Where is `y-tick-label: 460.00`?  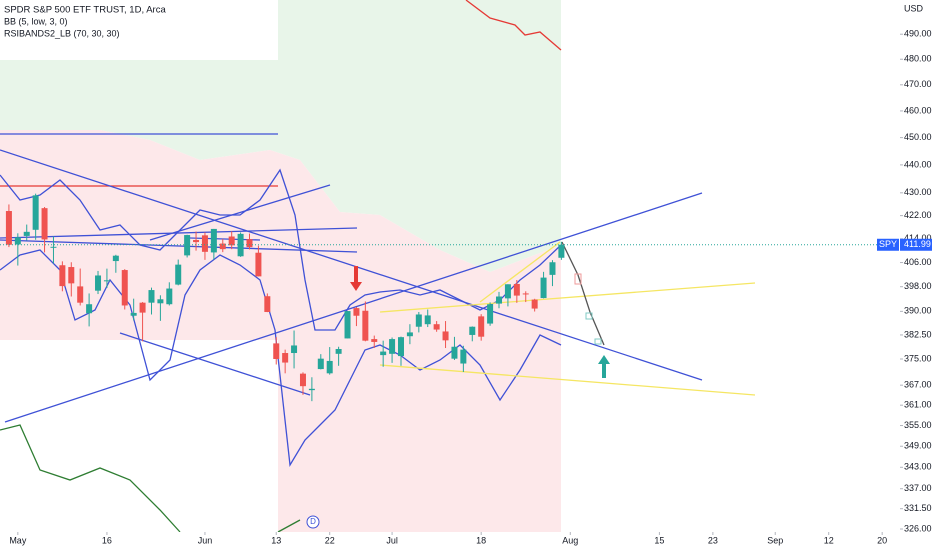 y-tick-label: 460.00 is located at coordinates (918, 110).